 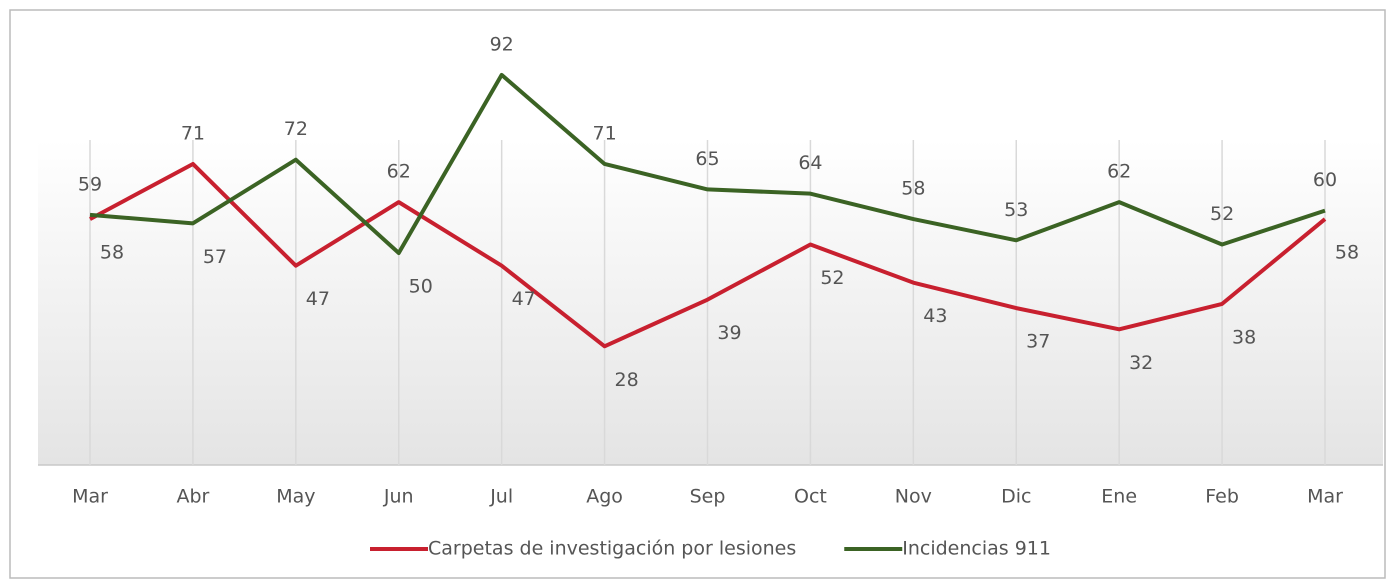 I want to click on x-tick-label: Nov, so click(x=913, y=497).